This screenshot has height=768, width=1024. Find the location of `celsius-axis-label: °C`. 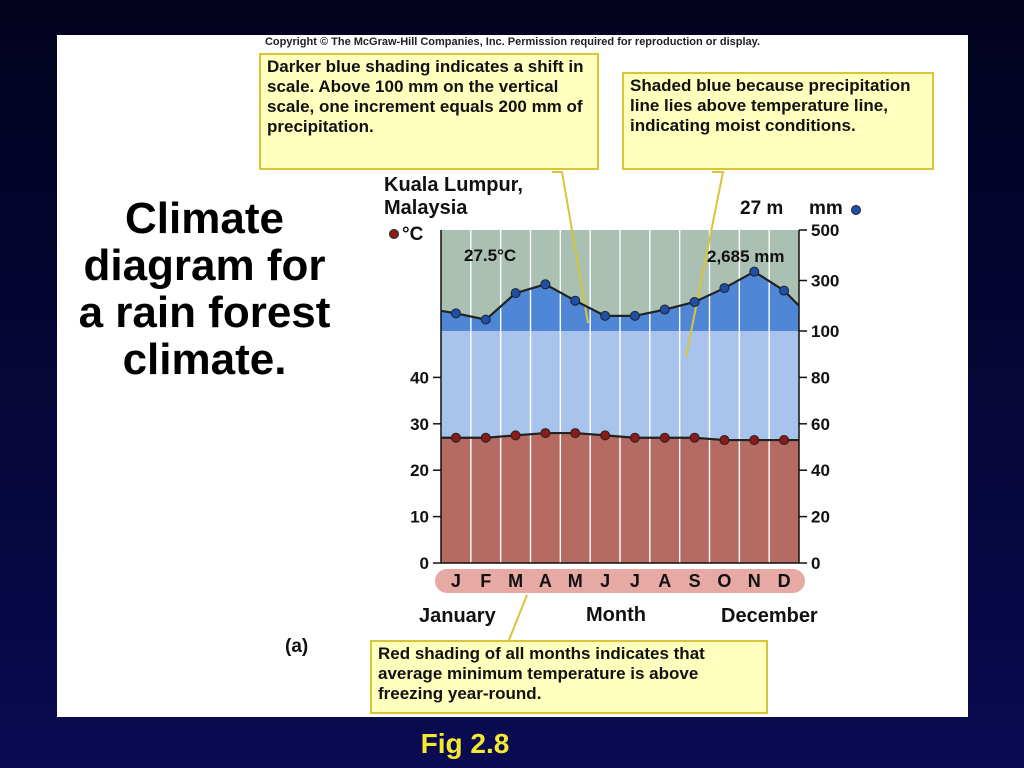

celsius-axis-label: °C is located at coordinates (413, 234).